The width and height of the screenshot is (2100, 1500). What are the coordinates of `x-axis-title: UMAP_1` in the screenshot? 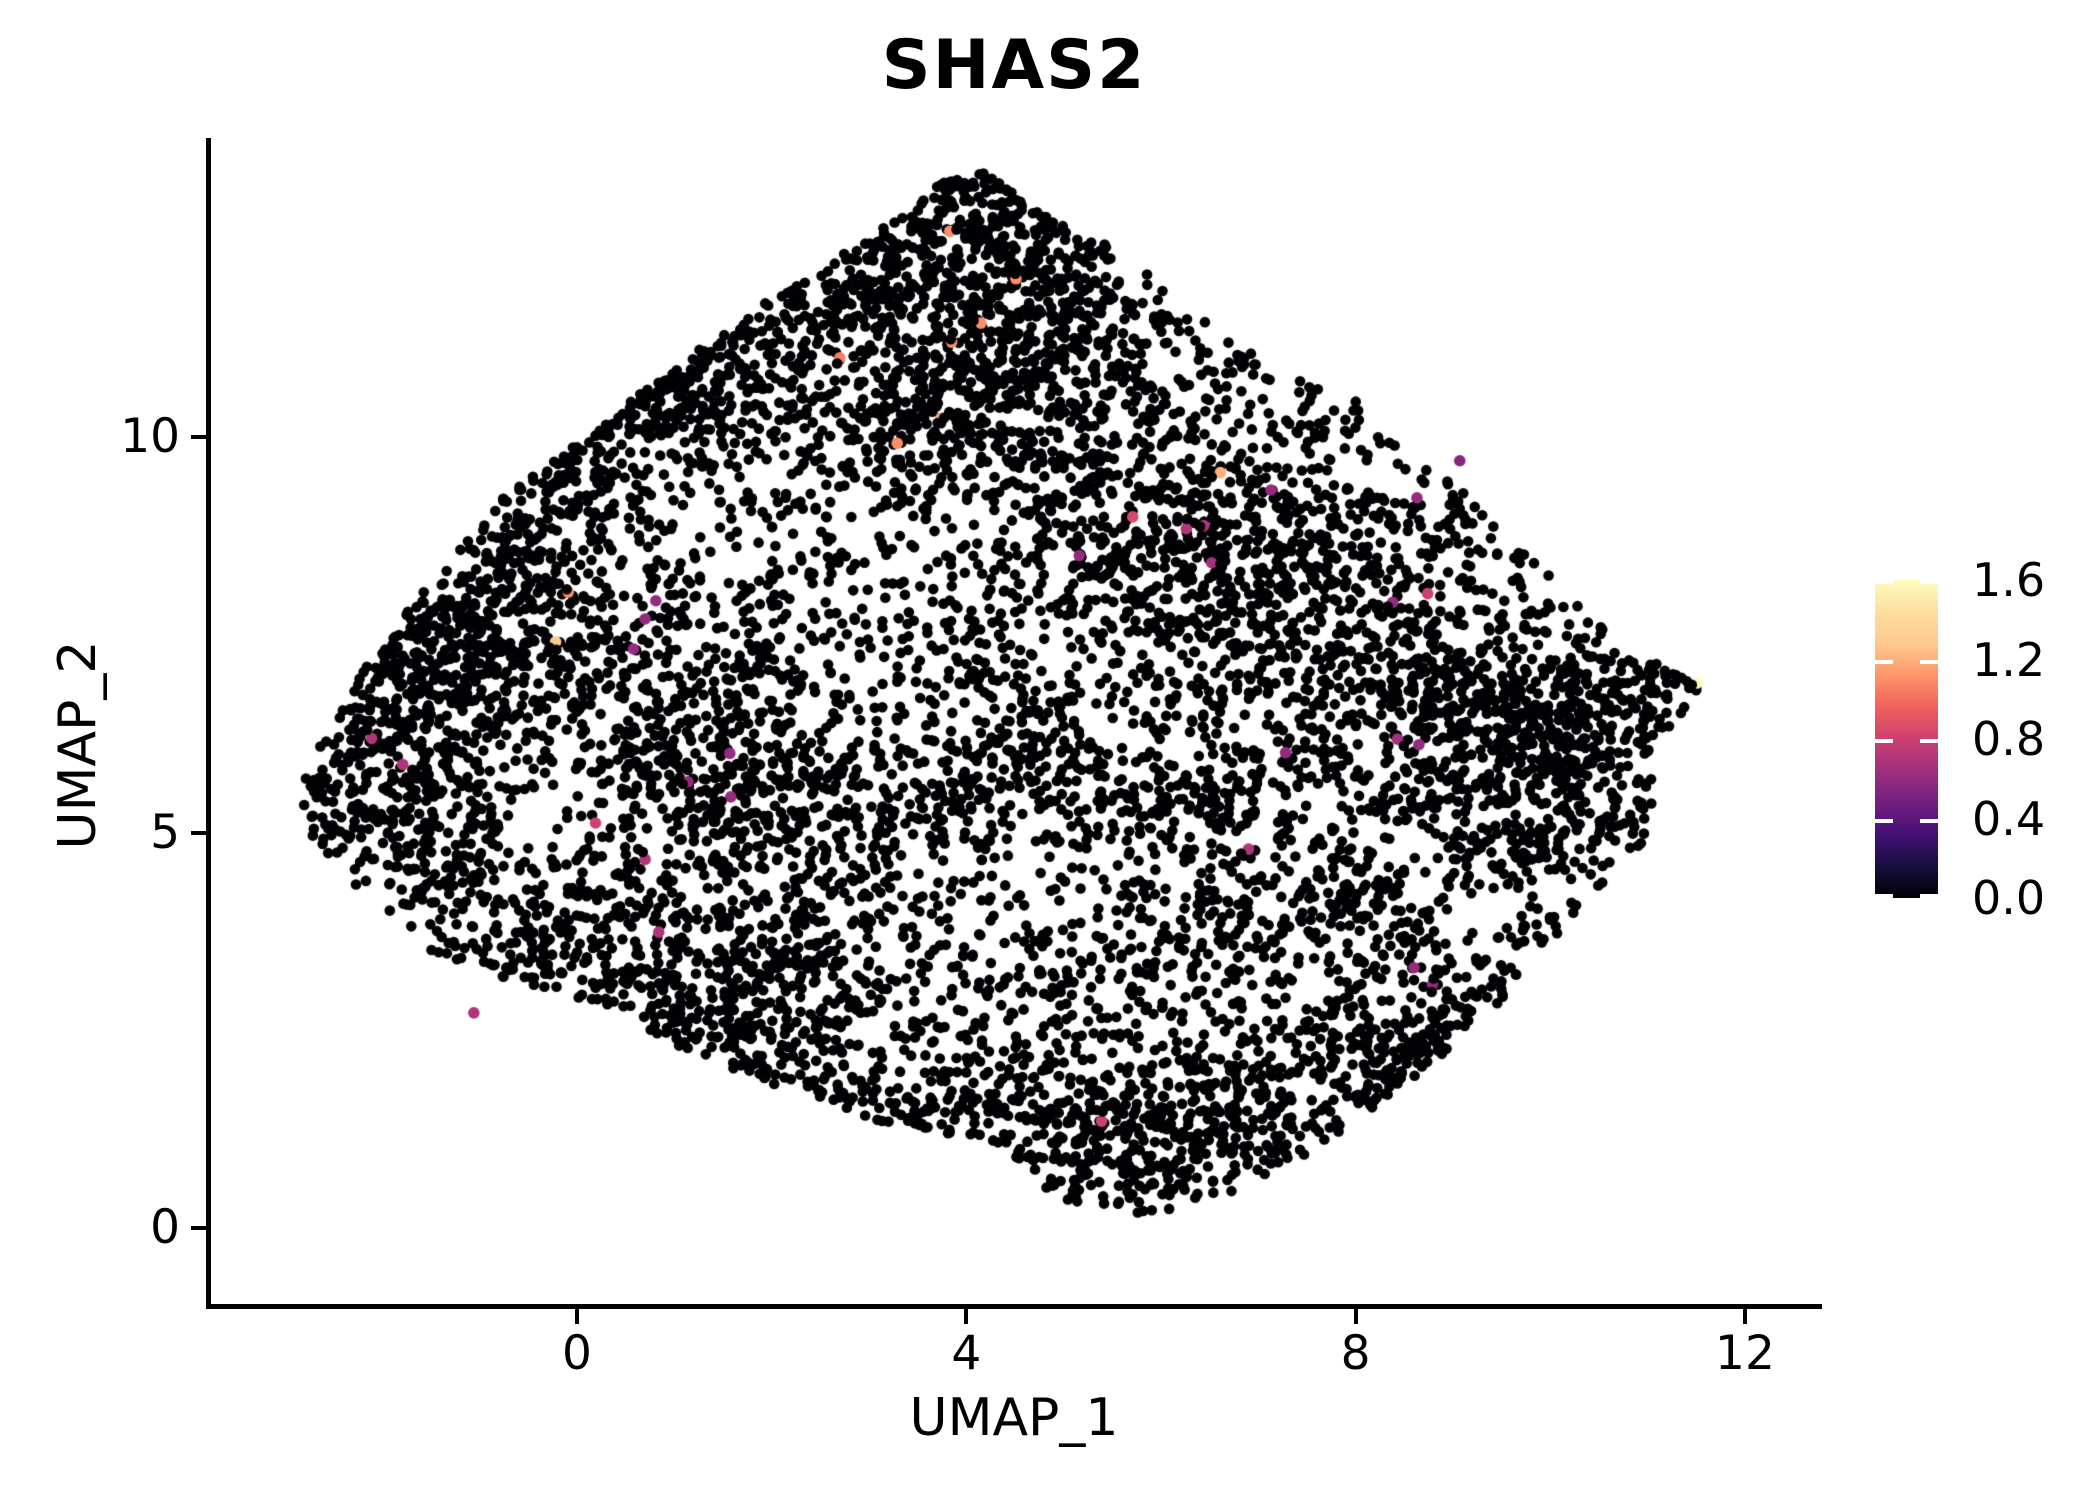 It's located at (1014, 1418).